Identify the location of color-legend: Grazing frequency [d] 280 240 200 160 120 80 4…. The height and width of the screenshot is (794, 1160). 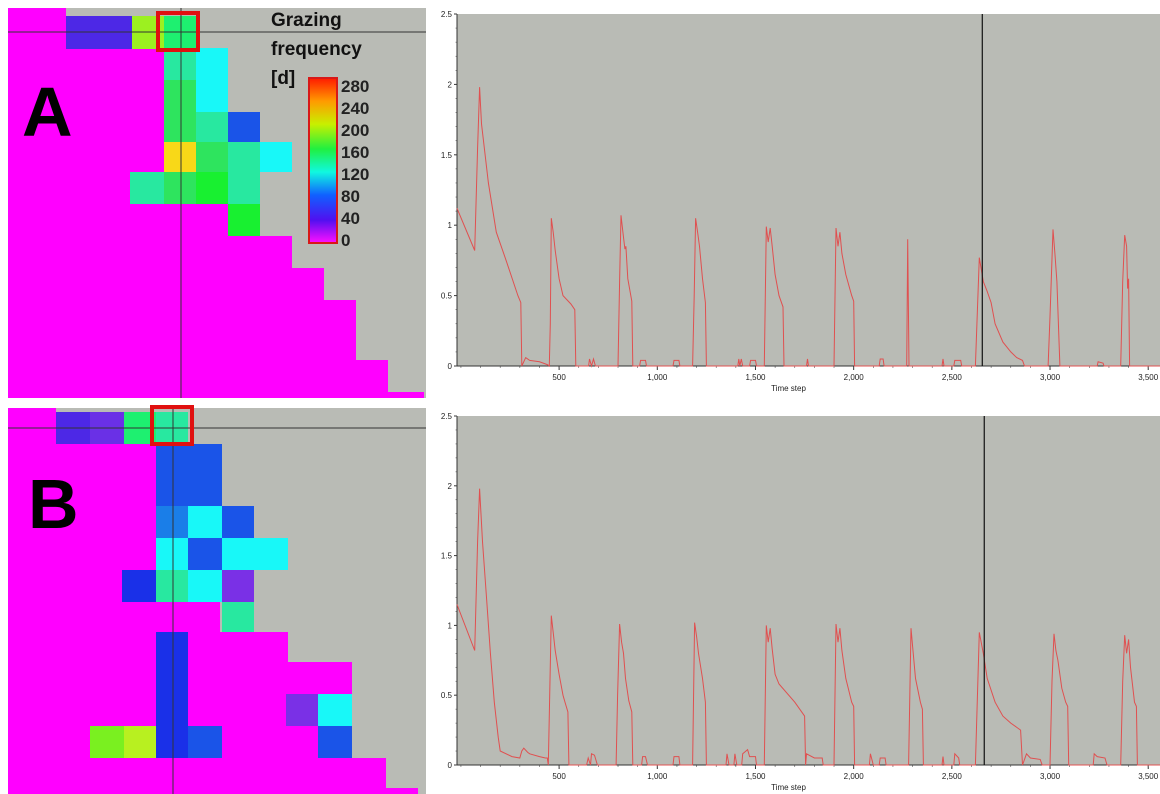
(320, 130).